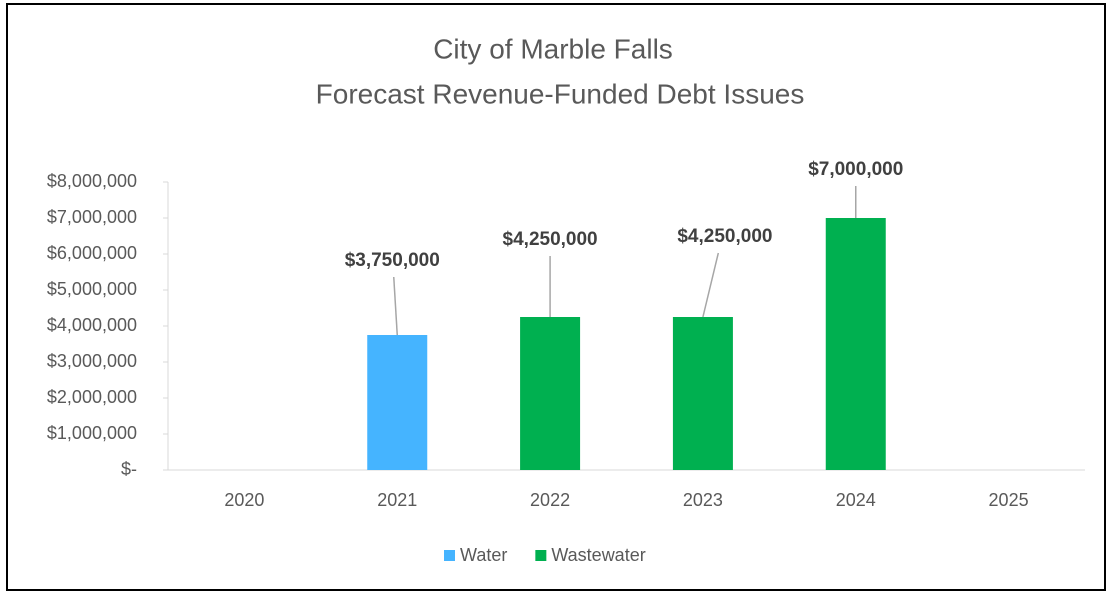 The image size is (1107, 592). I want to click on y-tick-label: $-, so click(129, 469).